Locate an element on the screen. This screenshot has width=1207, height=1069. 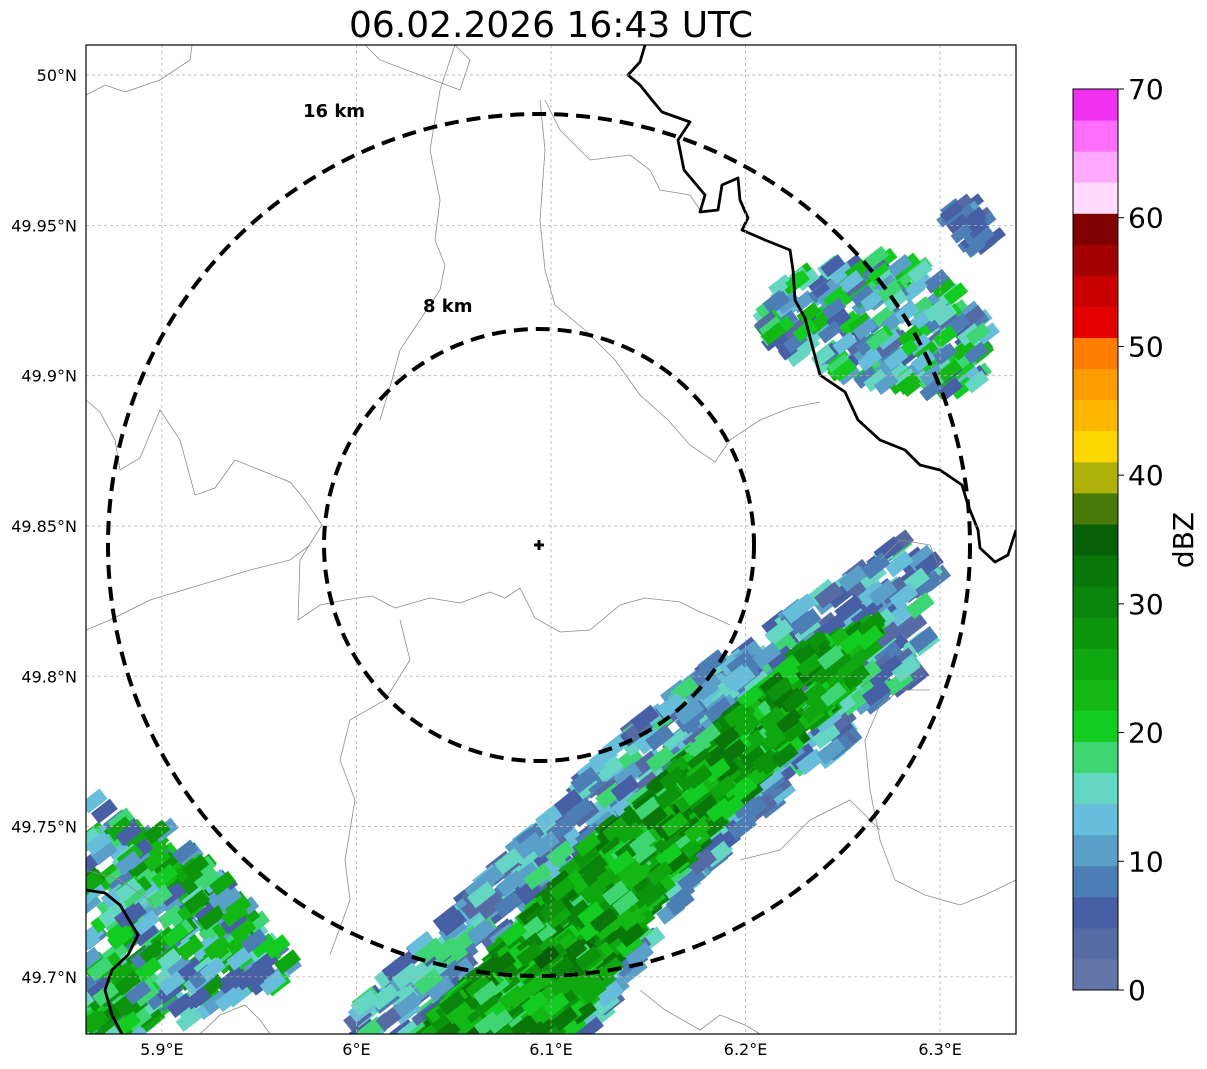
radar-site-marker is located at coordinates (539, 545).